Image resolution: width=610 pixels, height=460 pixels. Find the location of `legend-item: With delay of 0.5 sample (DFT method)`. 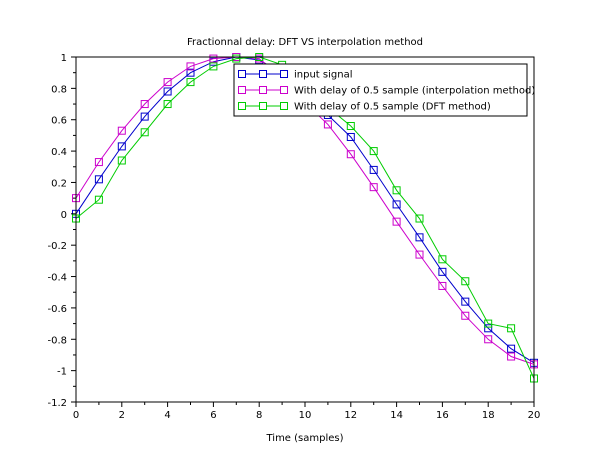

legend-item: With delay of 0.5 sample (DFT method) is located at coordinates (364, 107).